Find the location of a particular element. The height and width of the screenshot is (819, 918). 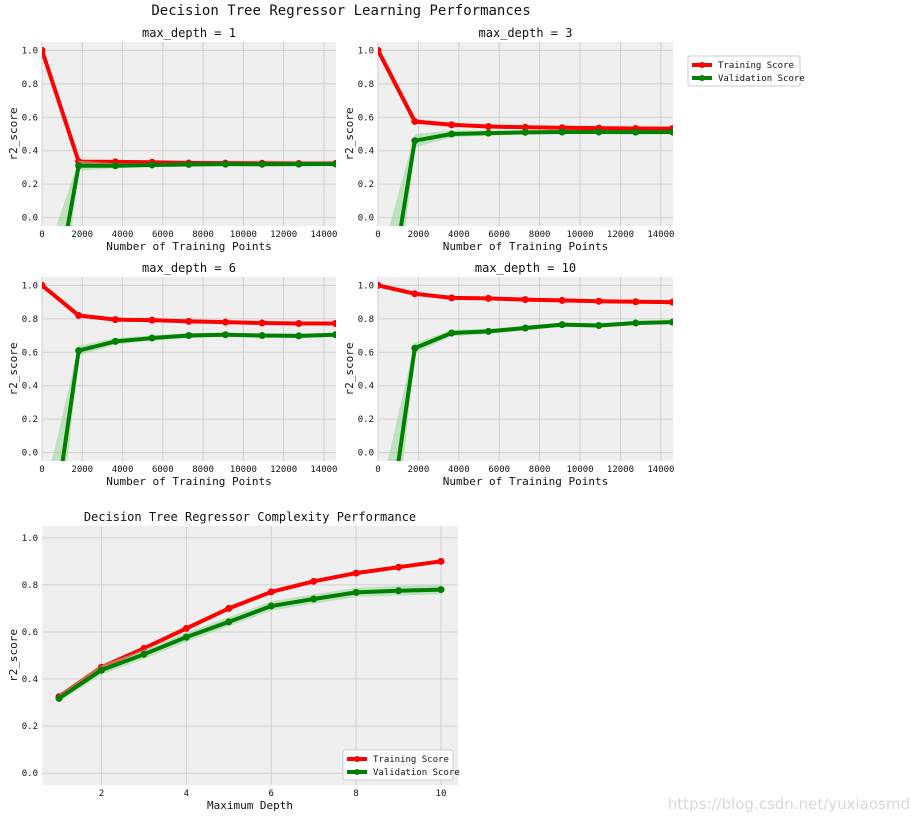

legend-complexity: Training Score Validation Score is located at coordinates (401, 765).